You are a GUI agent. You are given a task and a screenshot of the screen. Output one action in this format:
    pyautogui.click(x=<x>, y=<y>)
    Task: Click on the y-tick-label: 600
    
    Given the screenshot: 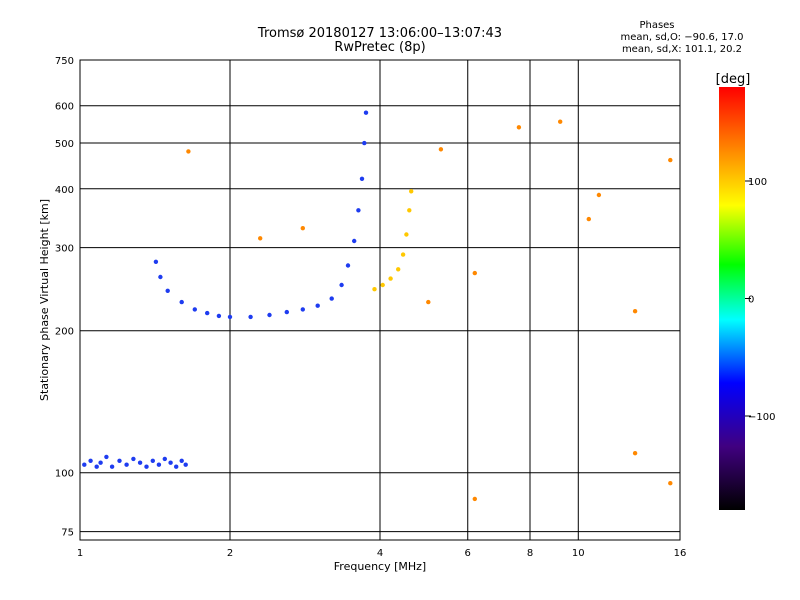 What is the action you would take?
    pyautogui.click(x=64, y=107)
    